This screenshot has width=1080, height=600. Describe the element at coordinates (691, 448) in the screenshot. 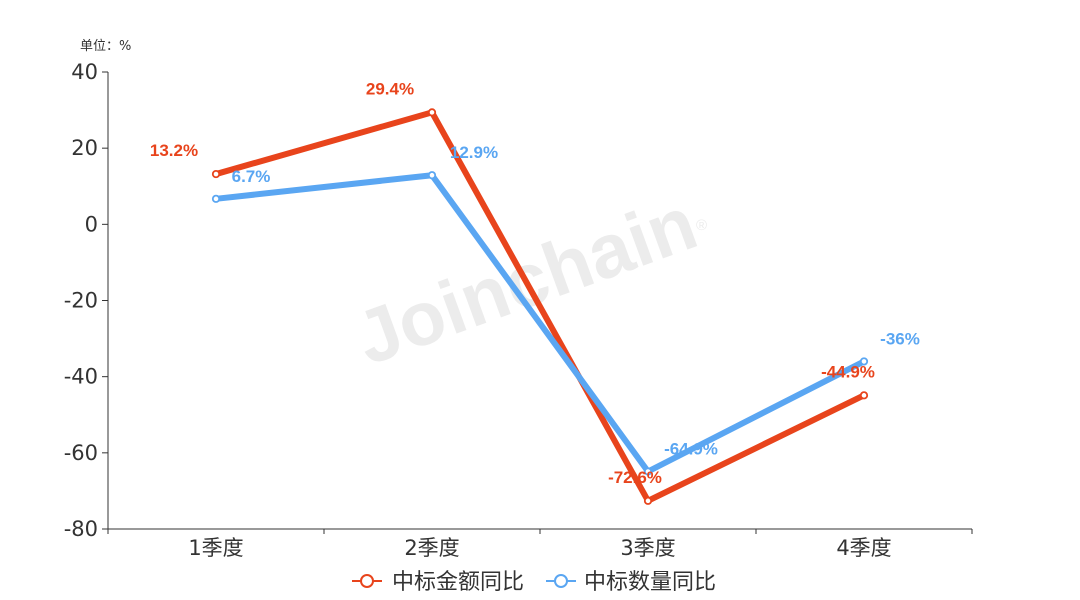

I see `series-2-data-label: -64.9%` at that location.